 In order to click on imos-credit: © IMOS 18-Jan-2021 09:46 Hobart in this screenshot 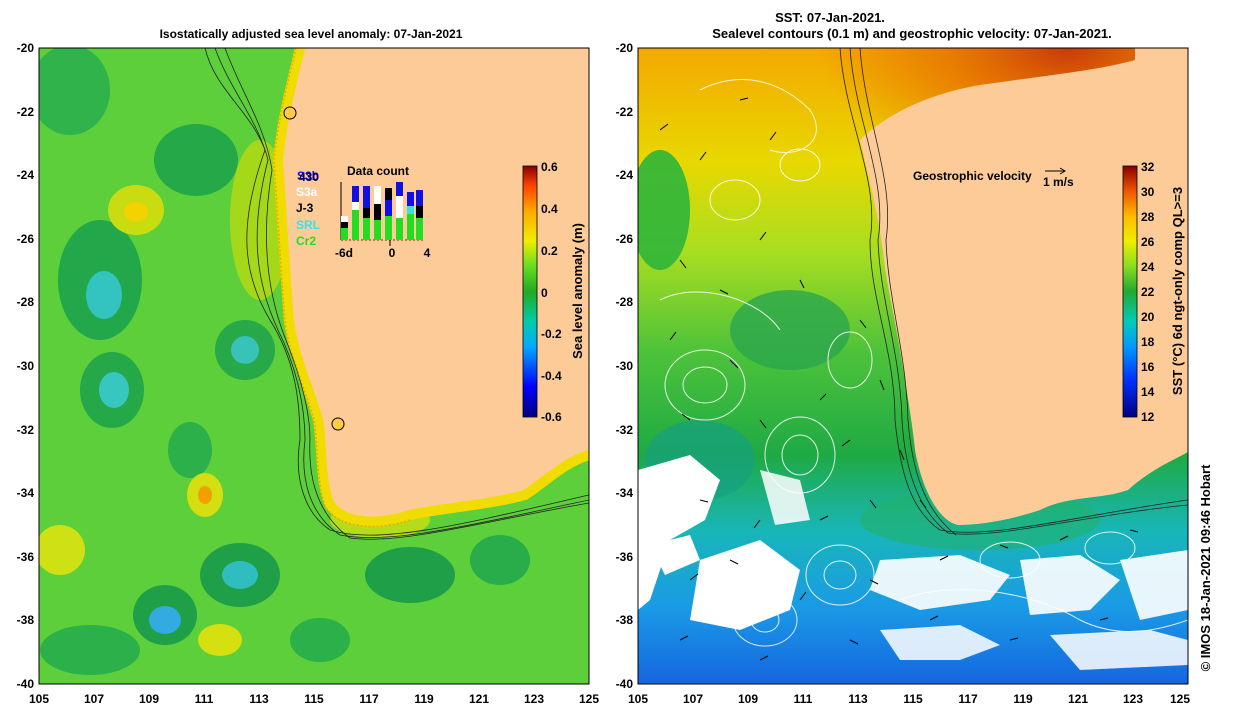, I will do `click(1205, 567)`.